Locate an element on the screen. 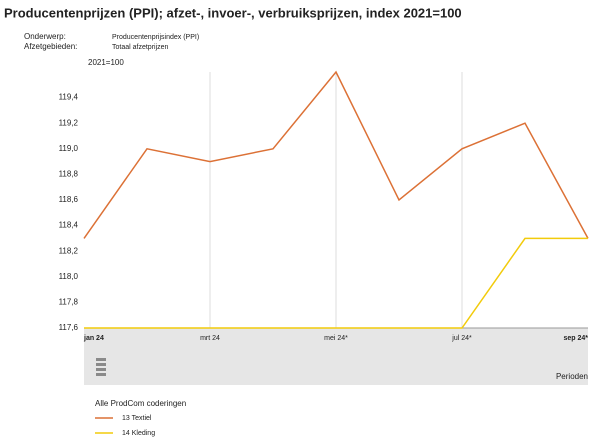  y-tick-label: 117,8 is located at coordinates (69, 302).